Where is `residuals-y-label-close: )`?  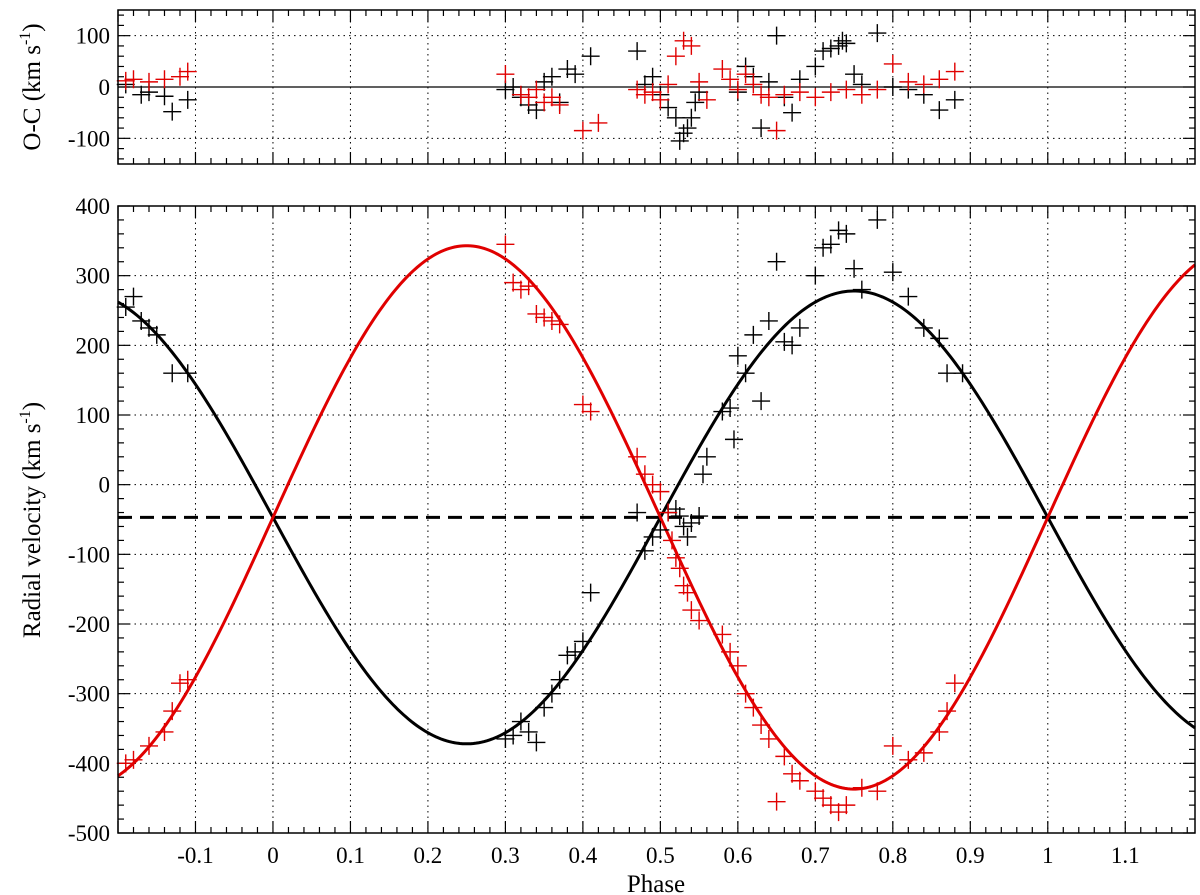
residuals-y-label-close: ) is located at coordinates (32, 27).